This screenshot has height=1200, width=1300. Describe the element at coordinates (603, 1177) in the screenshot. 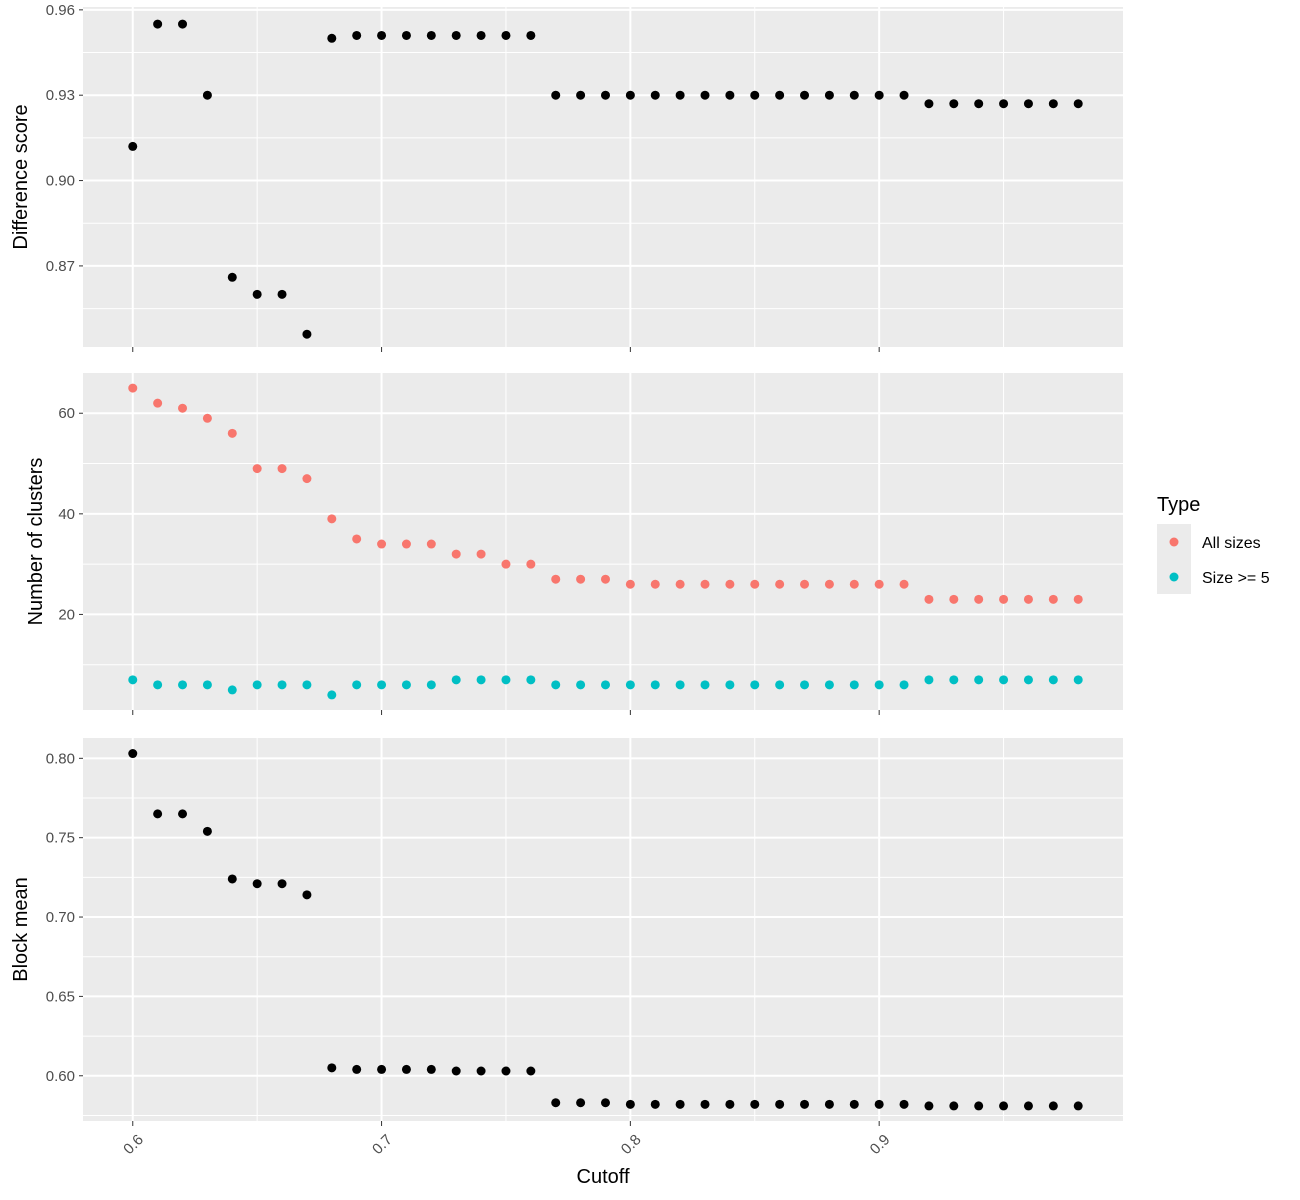

I see `x-axis-title: Cutoff` at that location.